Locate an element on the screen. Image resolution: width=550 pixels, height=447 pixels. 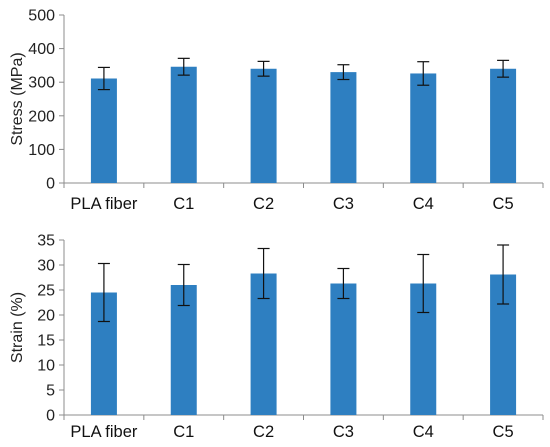
y-tick-label: 15 is located at coordinates (46, 341).